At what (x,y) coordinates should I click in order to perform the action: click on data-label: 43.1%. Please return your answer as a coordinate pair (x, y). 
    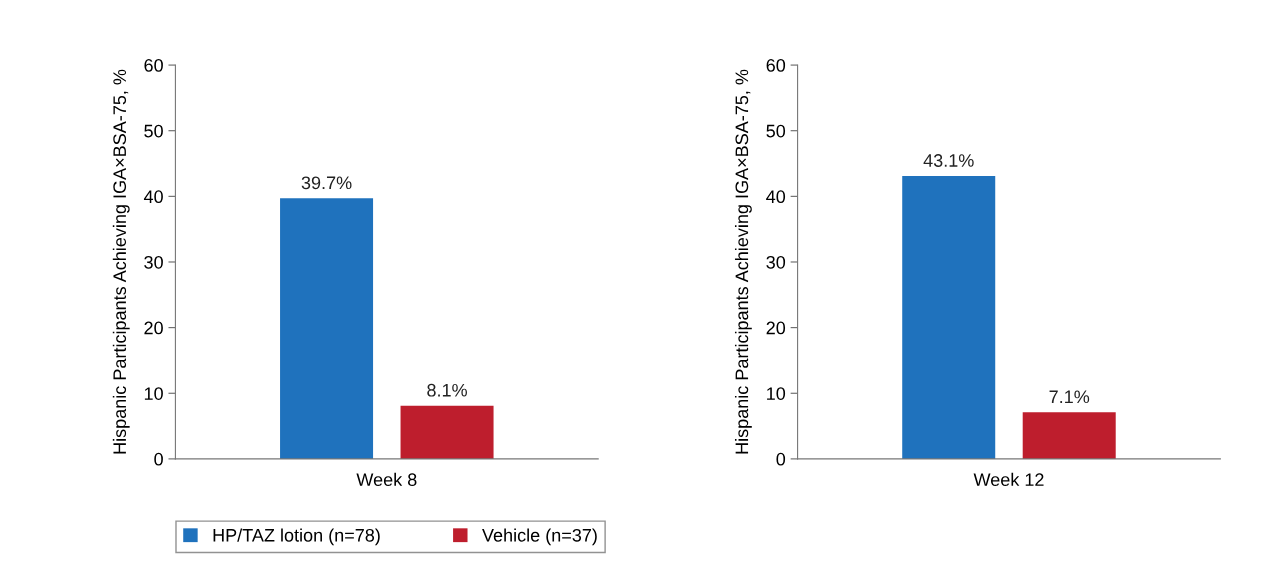
    Looking at the image, I should click on (948, 160).